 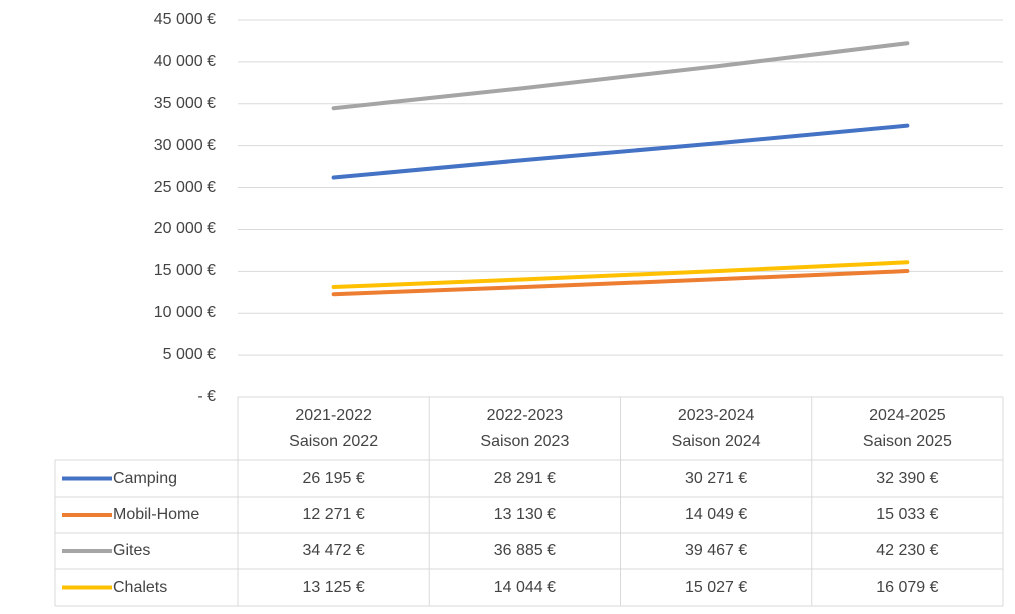 What do you see at coordinates (525, 587) in the screenshot?
I see `value-label: 14 044 €` at bounding box center [525, 587].